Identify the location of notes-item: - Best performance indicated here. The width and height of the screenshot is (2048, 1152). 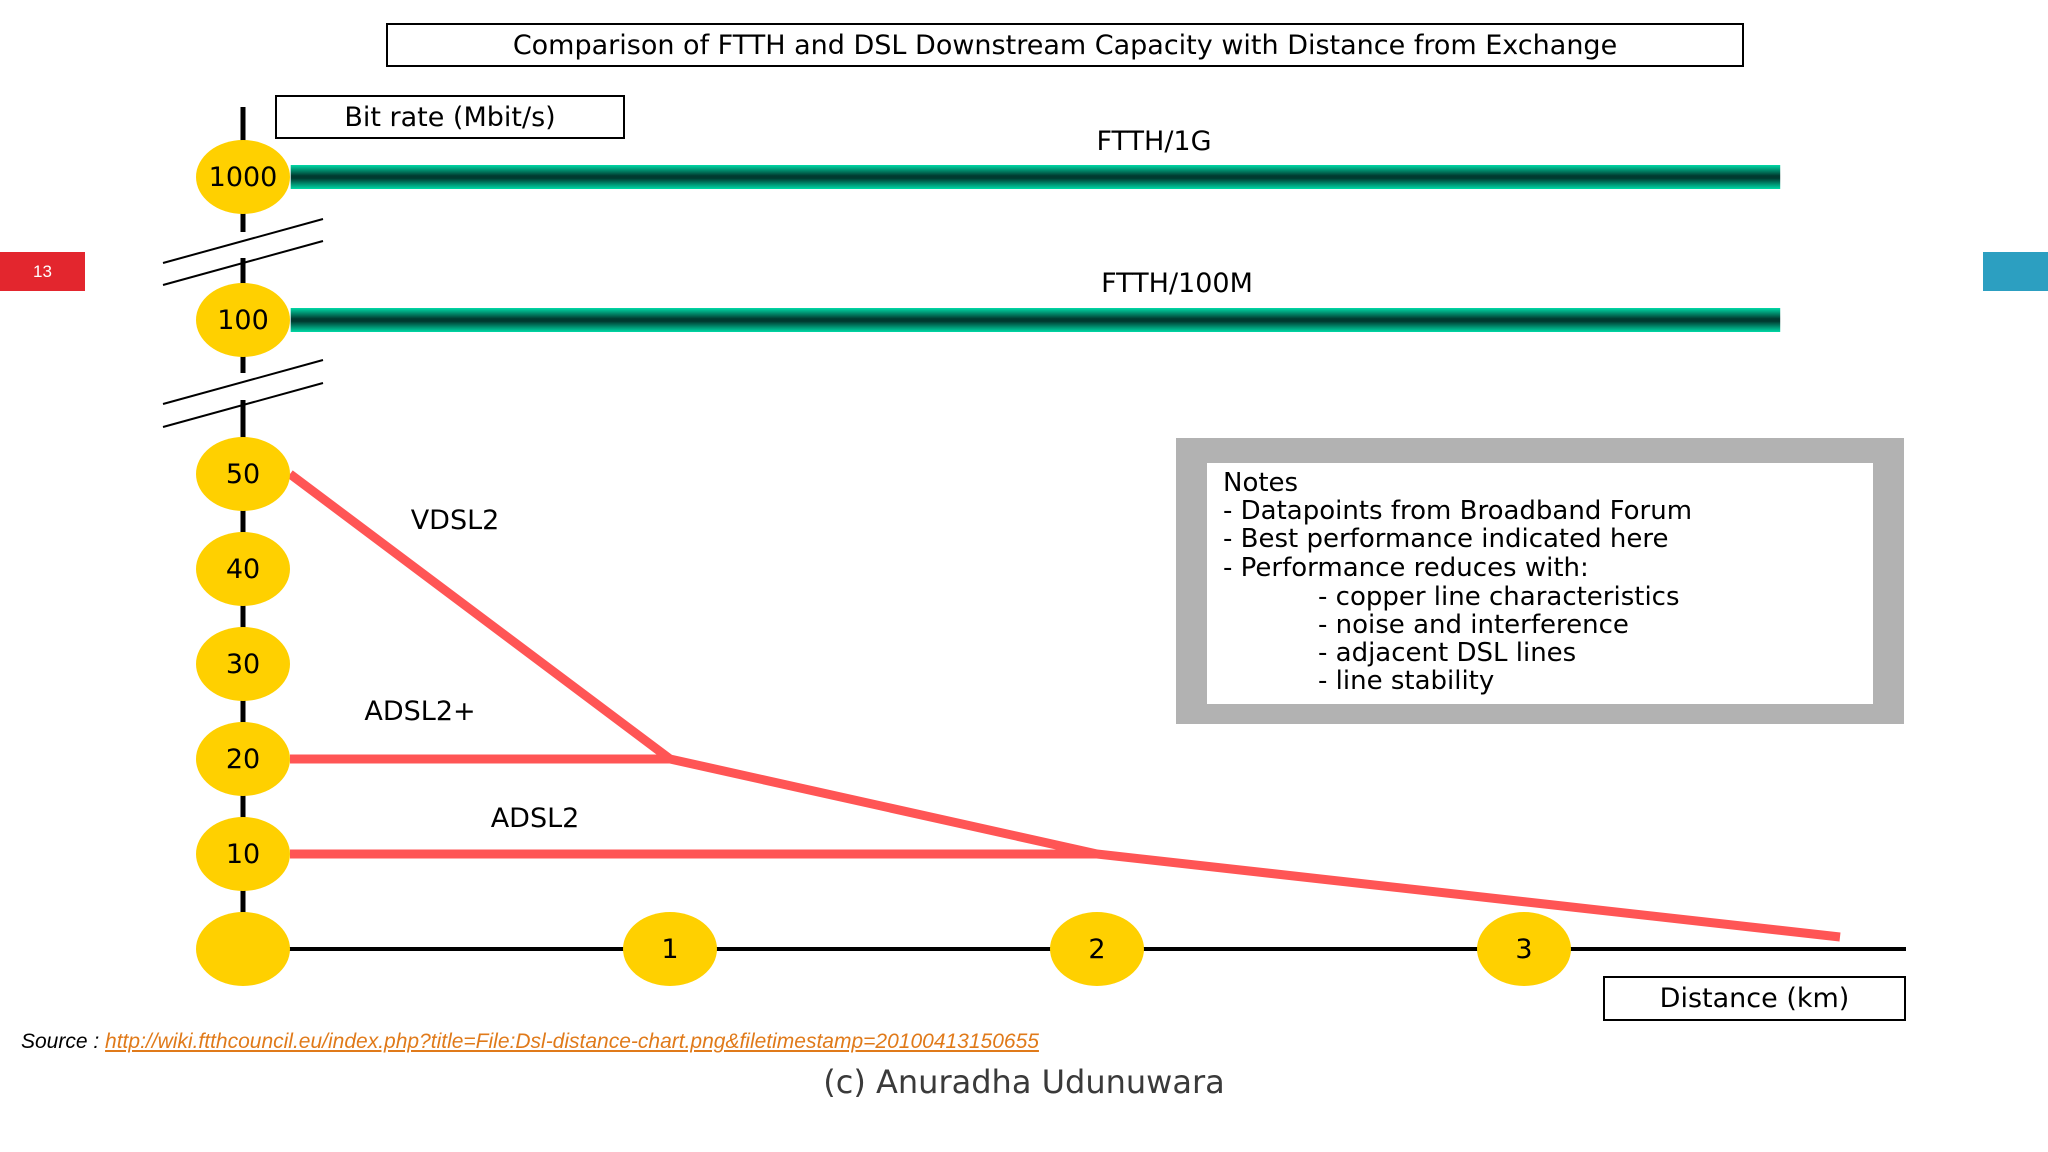
(1446, 539).